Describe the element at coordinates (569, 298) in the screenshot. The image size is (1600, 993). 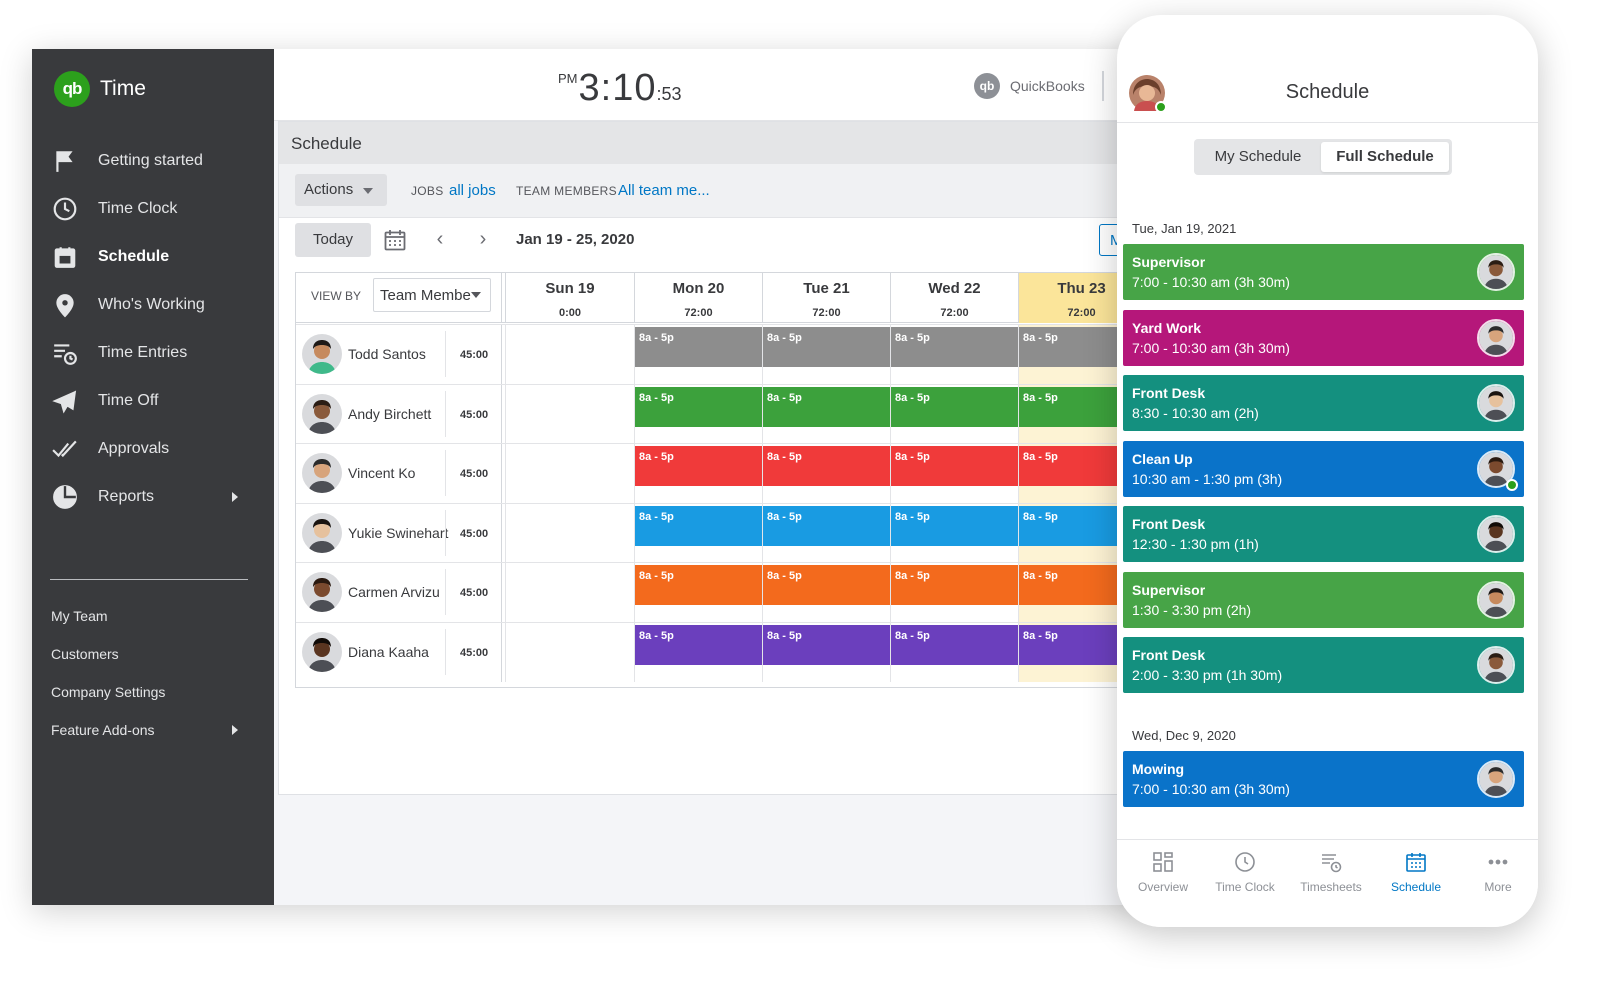
I see `day-header-0: Sun 19 0:00` at that location.